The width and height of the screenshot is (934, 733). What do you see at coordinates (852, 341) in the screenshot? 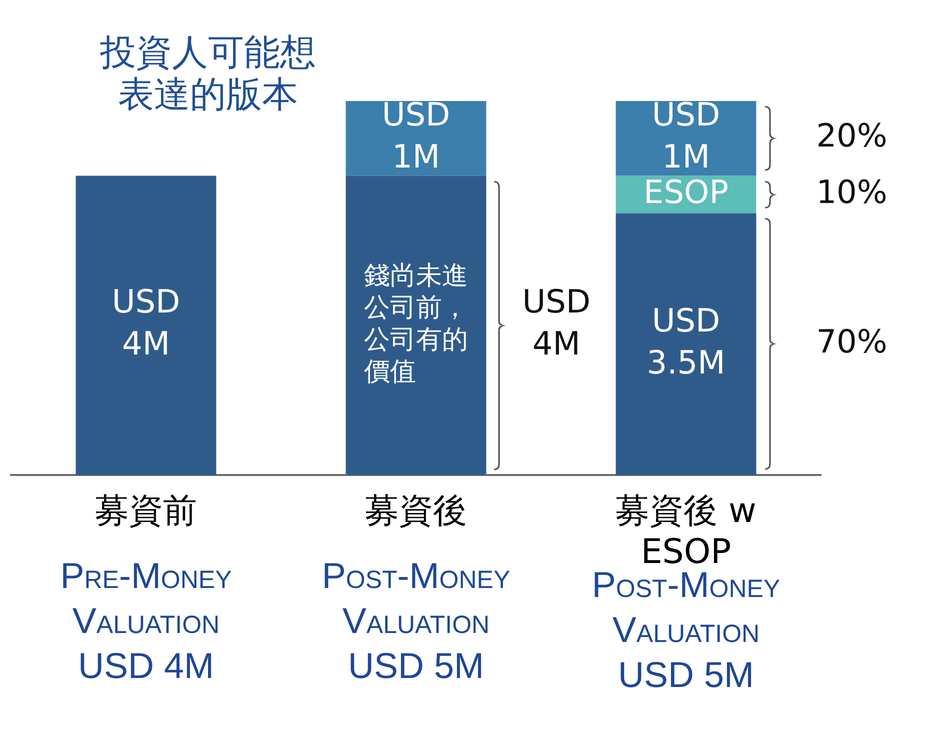
I see `annotation: 70%` at bounding box center [852, 341].